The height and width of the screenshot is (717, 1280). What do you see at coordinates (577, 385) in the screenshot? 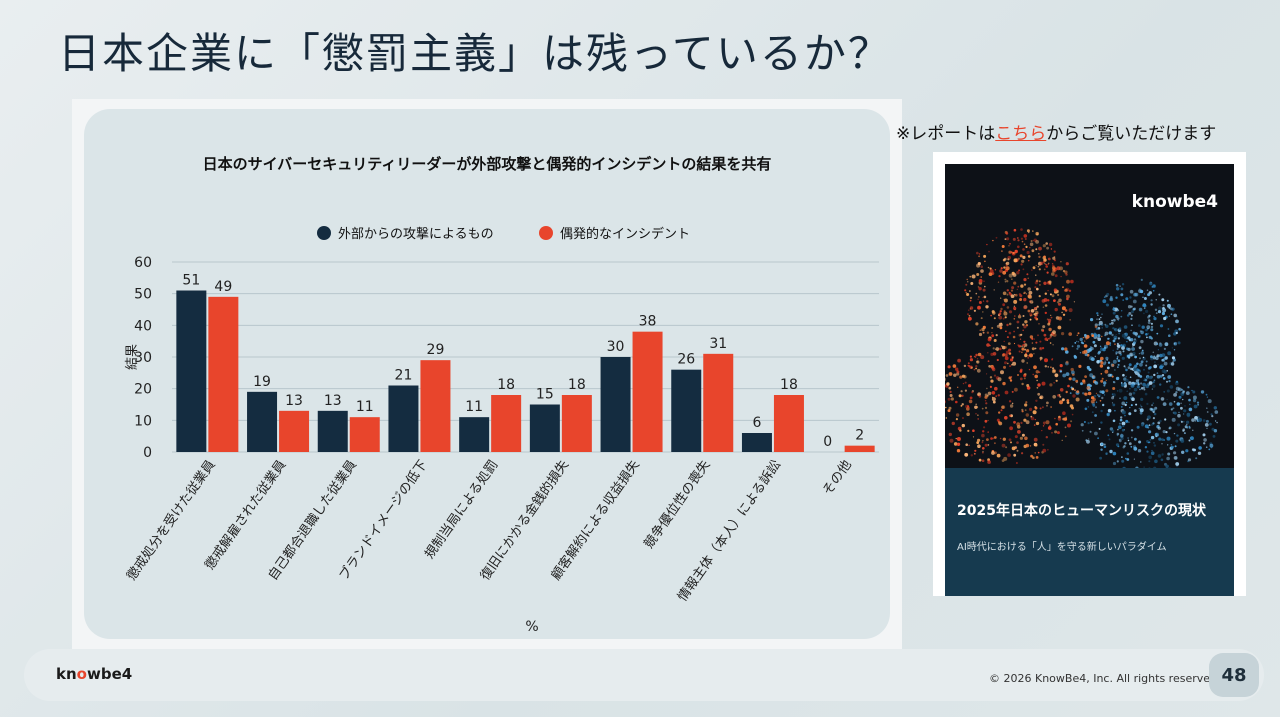
I see `bar-value-label: 18` at bounding box center [577, 385].